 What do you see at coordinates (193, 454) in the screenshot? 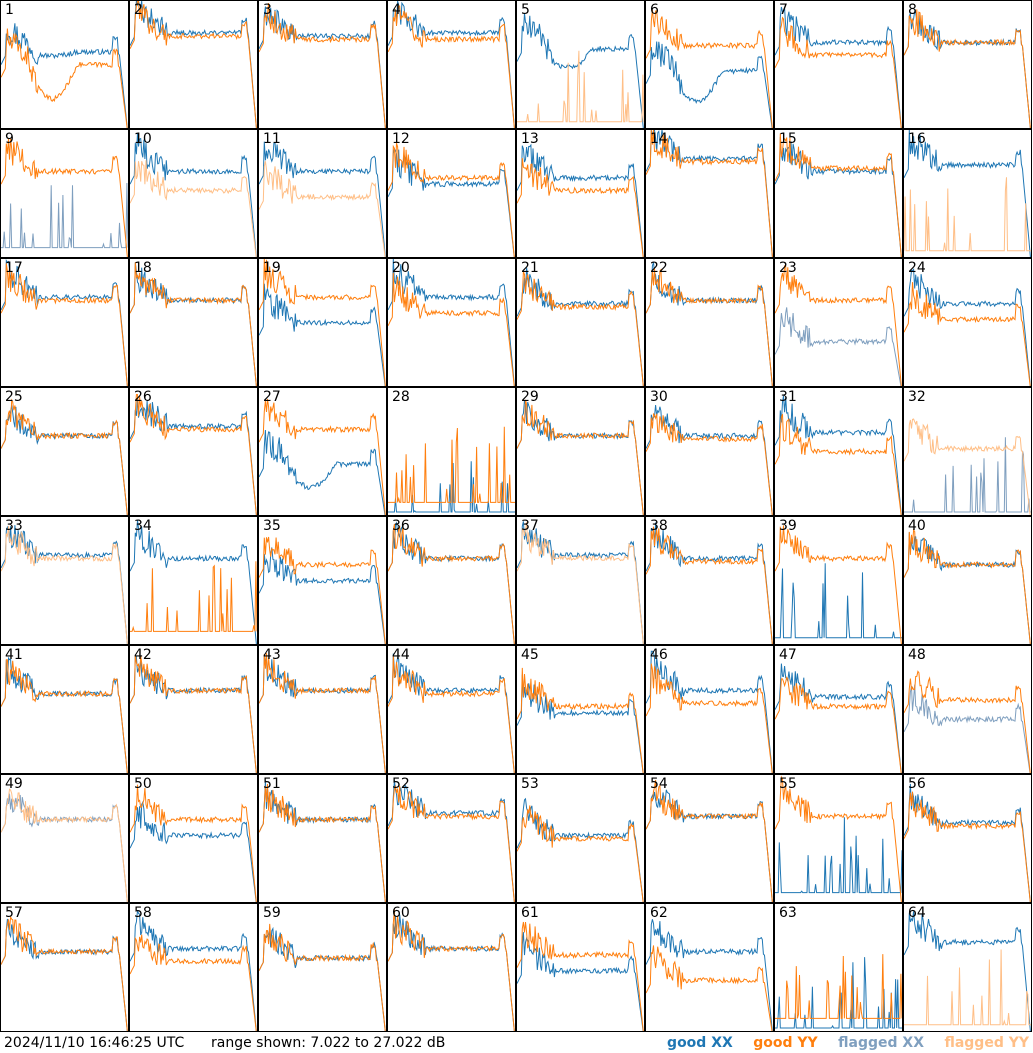
I see `panel-26-yy-line` at bounding box center [193, 454].